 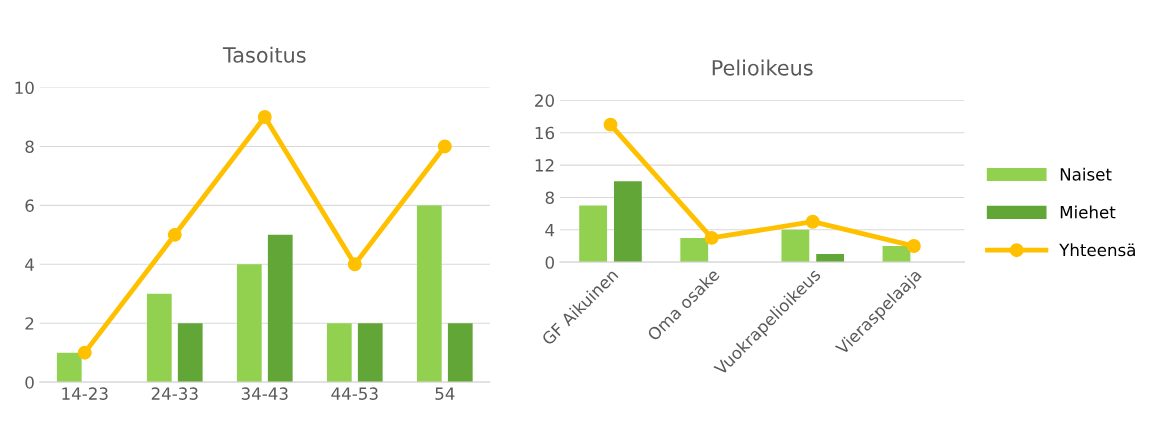 I want to click on x-tick-label: 54, so click(x=445, y=393).